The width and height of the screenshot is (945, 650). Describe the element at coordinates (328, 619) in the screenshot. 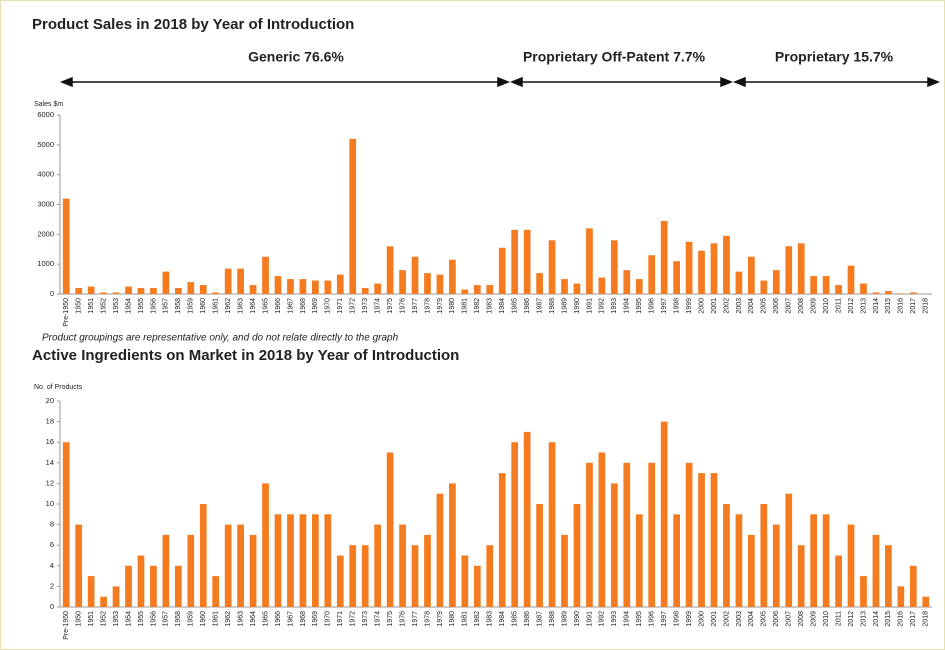

I see `x-tick-label: 1970` at that location.